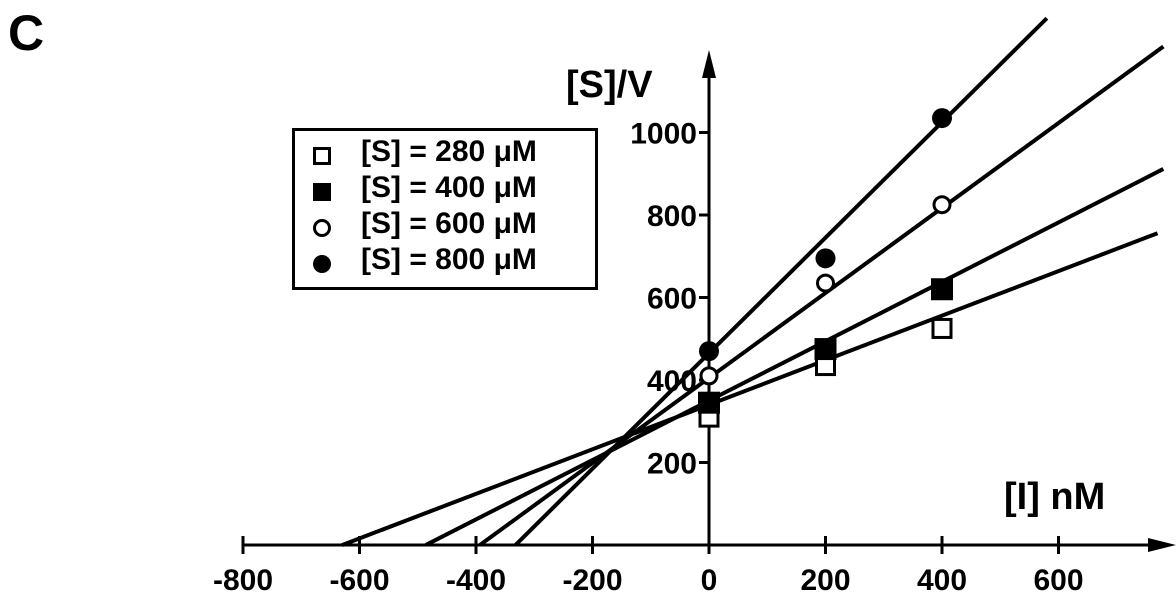 The width and height of the screenshot is (1176, 596). I want to click on x-tick-label: -400, so click(476, 580).